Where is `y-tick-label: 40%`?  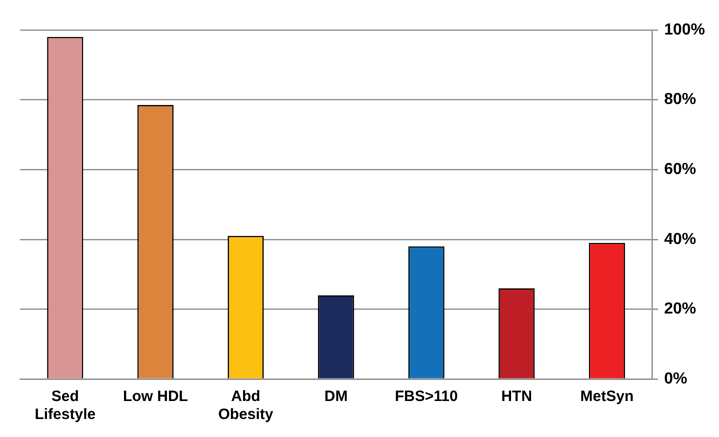
y-tick-label: 40% is located at coordinates (680, 239).